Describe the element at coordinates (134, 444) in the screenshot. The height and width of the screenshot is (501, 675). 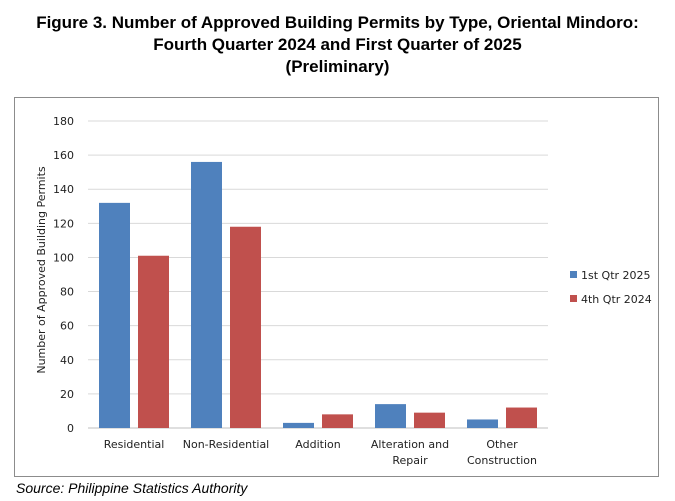
I see `x-tick-label: Residential` at that location.